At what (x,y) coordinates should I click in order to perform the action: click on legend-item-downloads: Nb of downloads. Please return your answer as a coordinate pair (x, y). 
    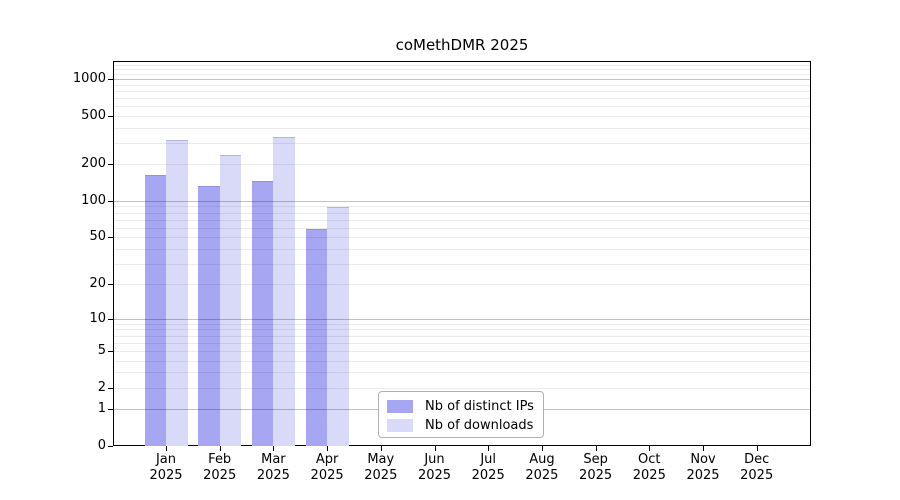
    Looking at the image, I should click on (465, 425).